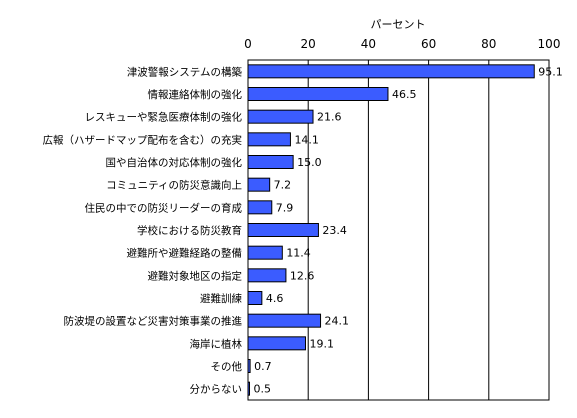  What do you see at coordinates (321, 343) in the screenshot?
I see `value-label: 19.1` at bounding box center [321, 343].